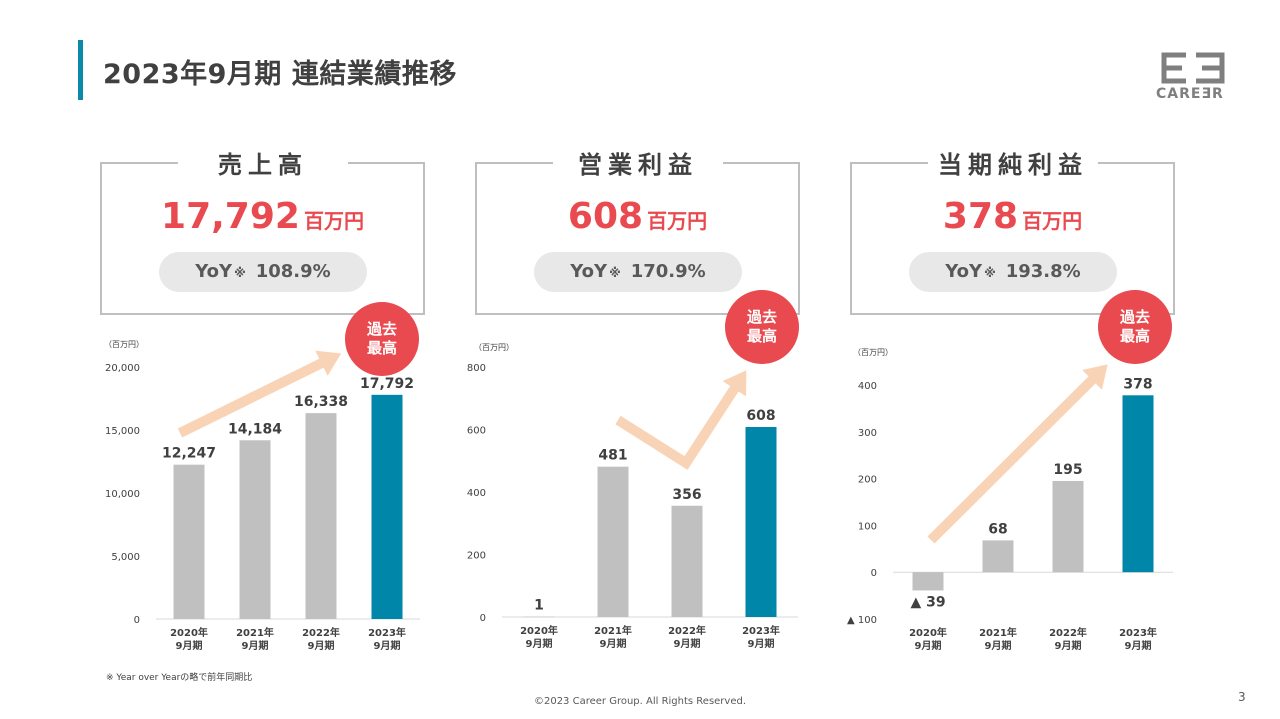 Image resolution: width=1280 pixels, height=719 pixels. What do you see at coordinates (637, 216) in the screenshot?
I see `kpi-value-operating-income: 608 百万円` at bounding box center [637, 216].